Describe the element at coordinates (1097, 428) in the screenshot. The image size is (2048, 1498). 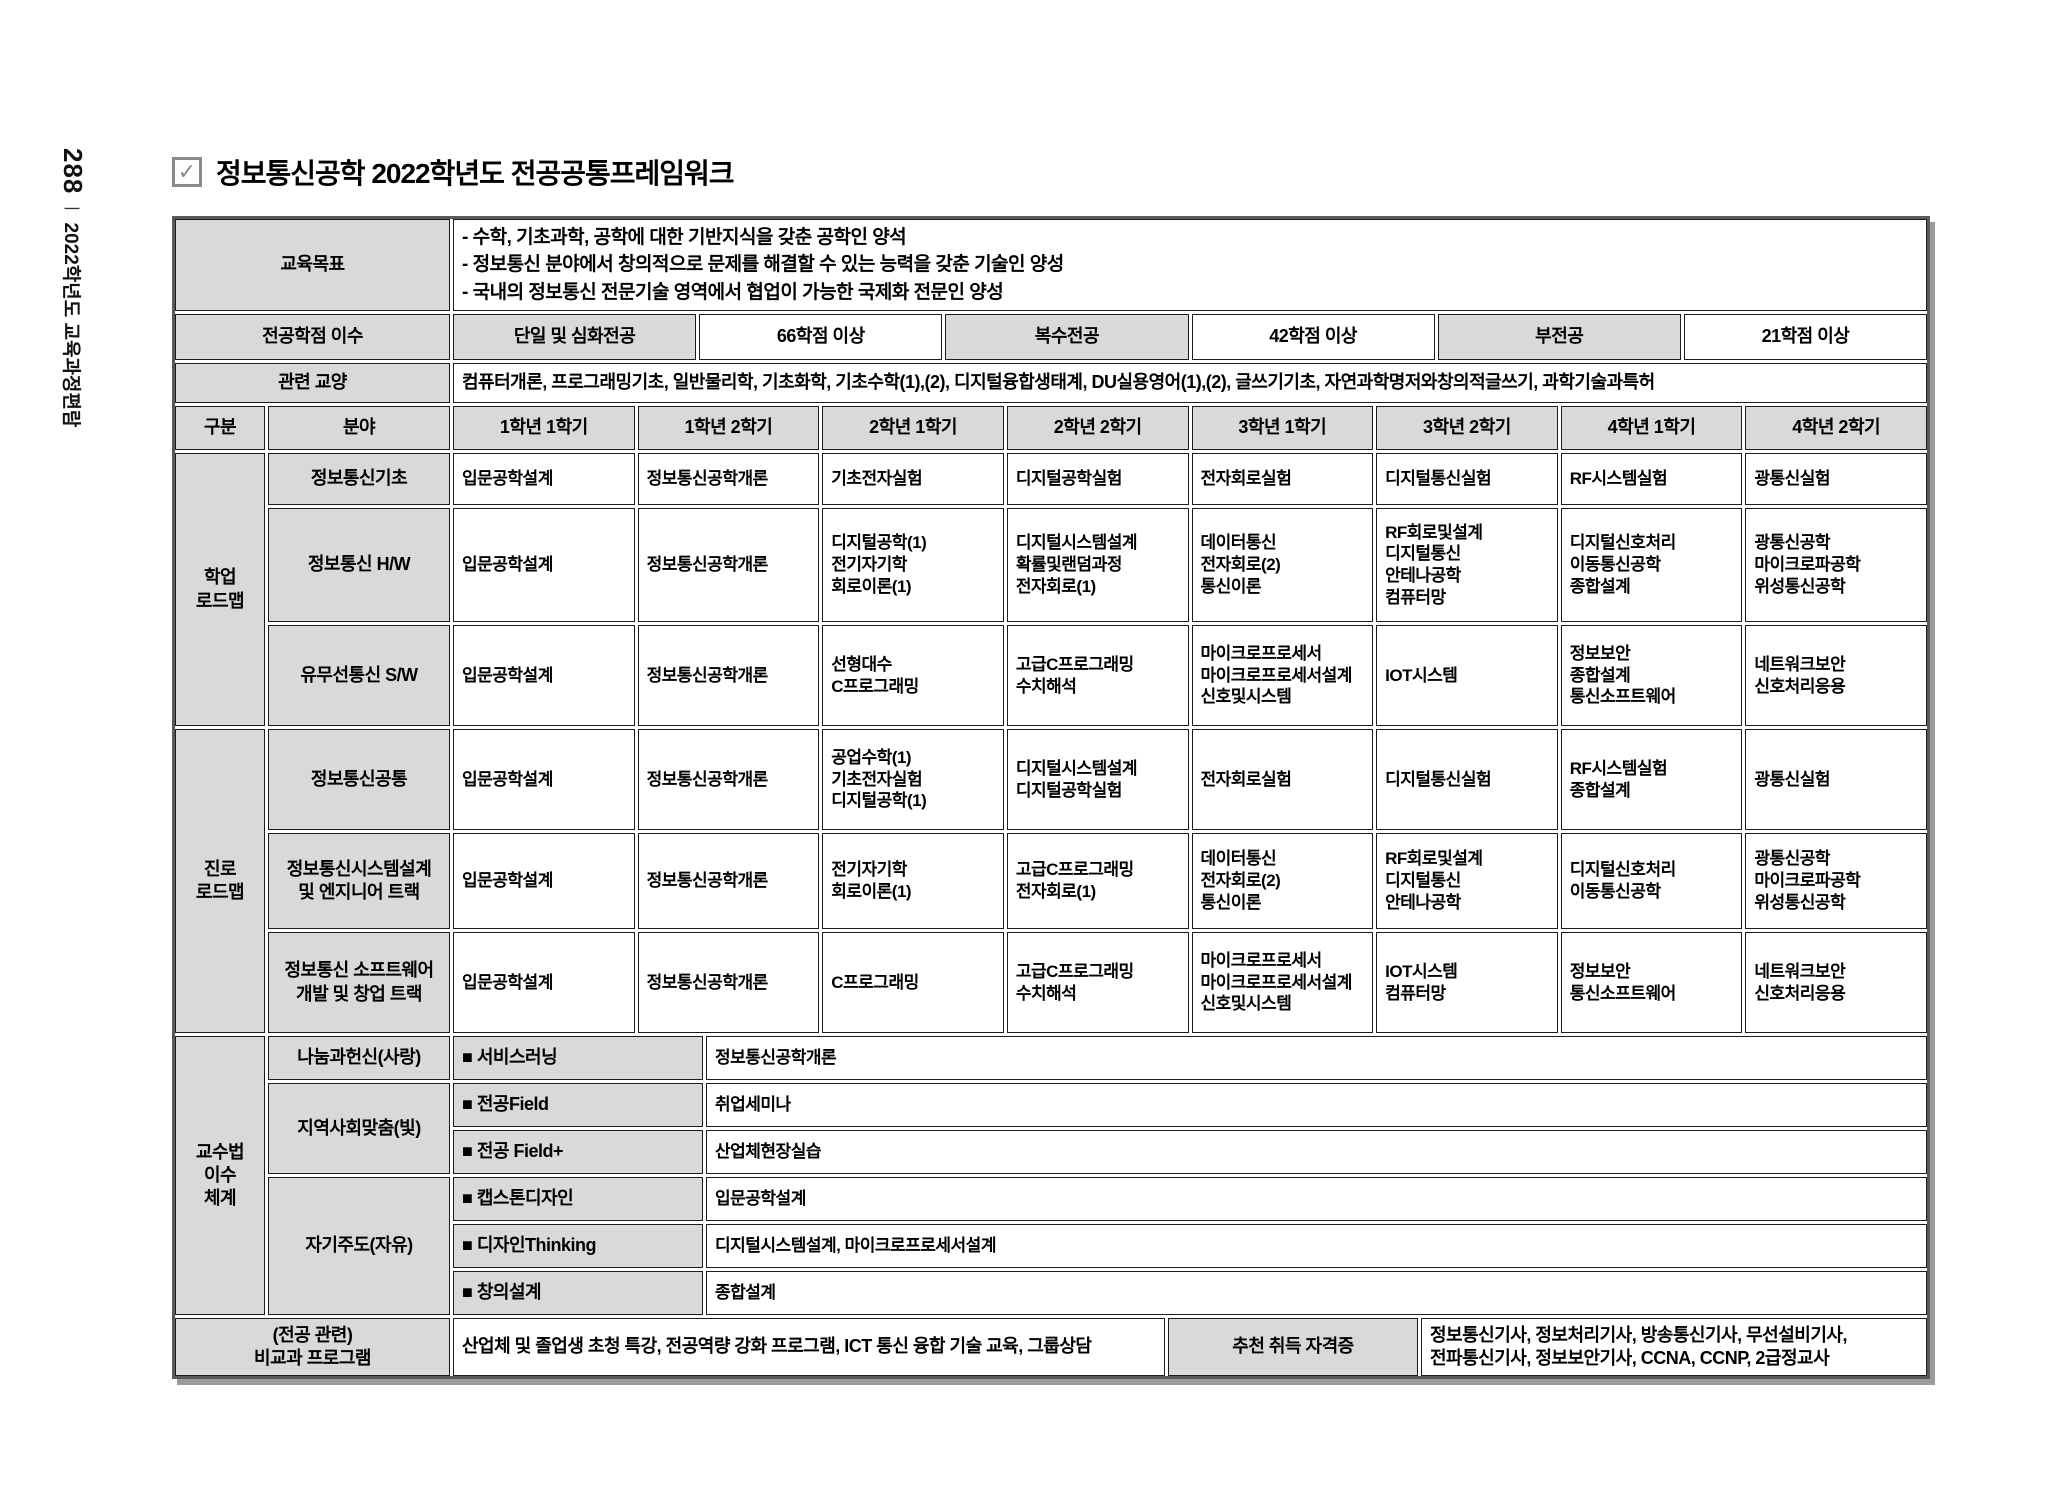
I see `semester-header-cell: 2학년 2학기` at that location.